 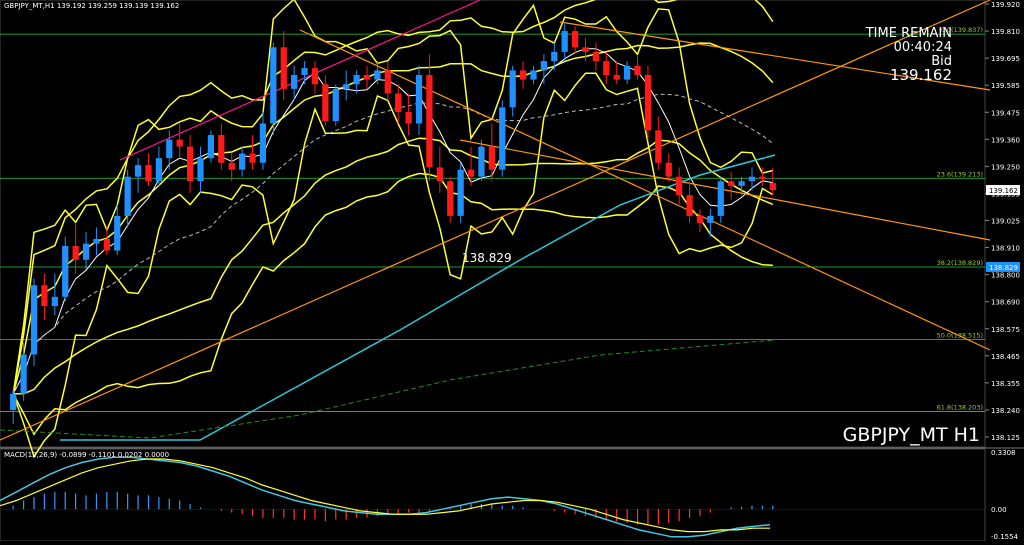 What do you see at coordinates (1005, 330) in the screenshot?
I see `price-axis-label: 138.575` at bounding box center [1005, 330].